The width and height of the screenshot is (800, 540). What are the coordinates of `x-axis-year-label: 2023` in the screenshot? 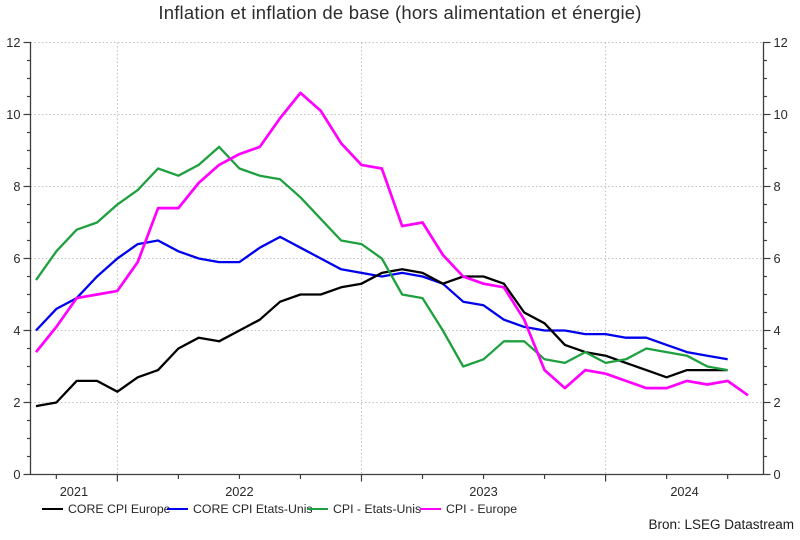 It's located at (483, 491).